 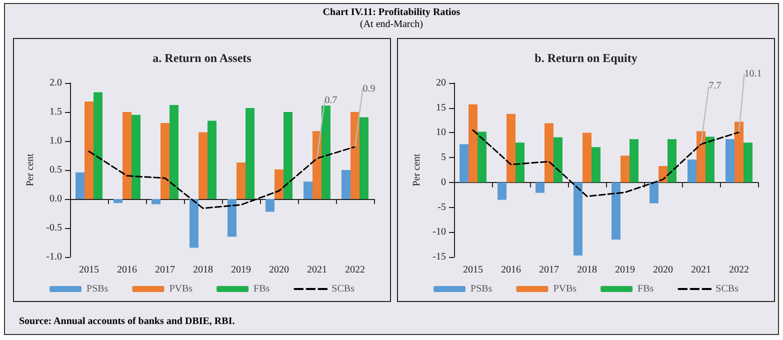 I want to click on text: (At end-March), so click(x=391, y=25).